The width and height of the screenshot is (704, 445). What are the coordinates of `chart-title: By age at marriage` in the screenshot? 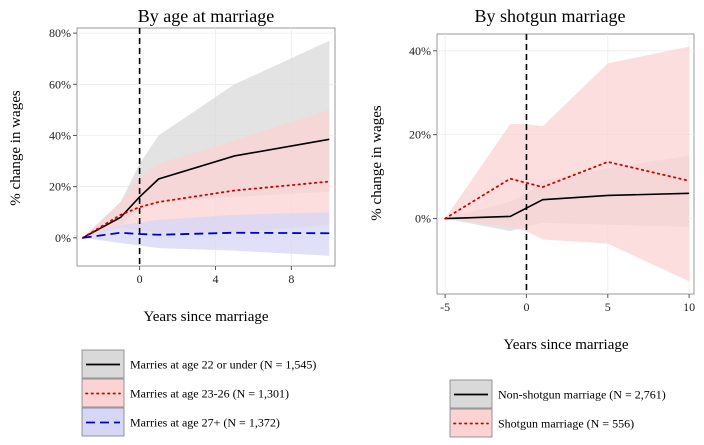 It's located at (206, 16).